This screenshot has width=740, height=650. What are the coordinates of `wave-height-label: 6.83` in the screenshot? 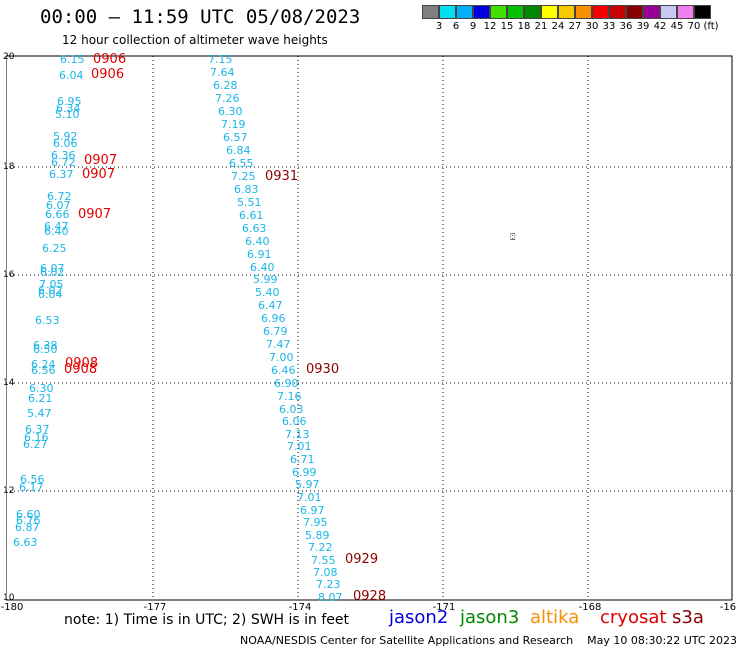 It's located at (246, 189).